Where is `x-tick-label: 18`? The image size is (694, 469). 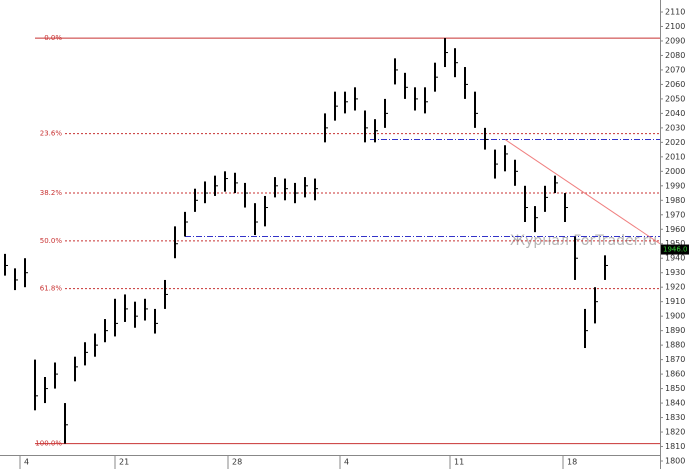 x-tick-label: 18 is located at coordinates (572, 462).